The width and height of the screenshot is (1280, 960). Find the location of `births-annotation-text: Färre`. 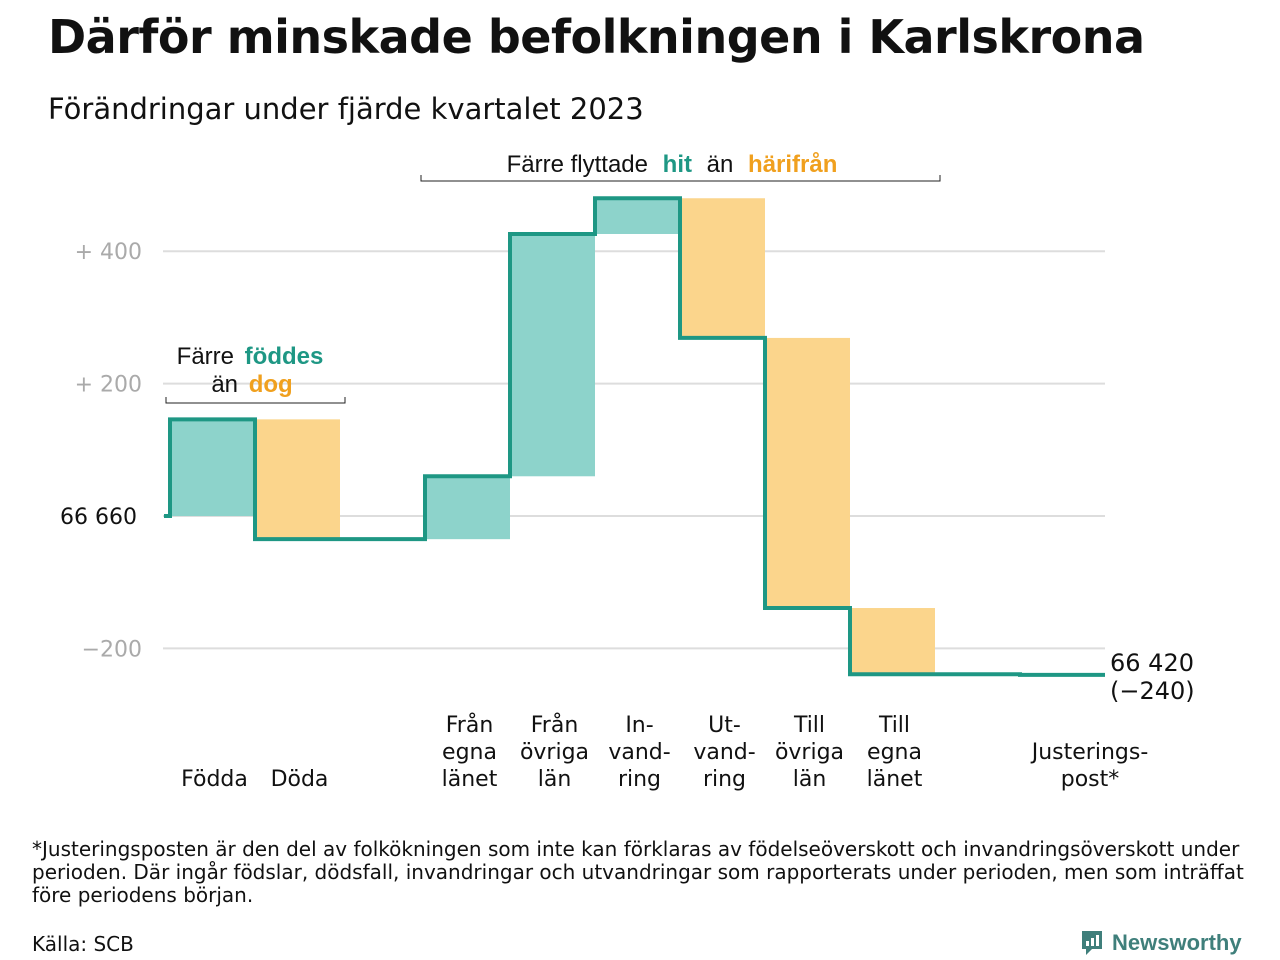

births-annotation-text: Färre is located at coordinates (205, 356).